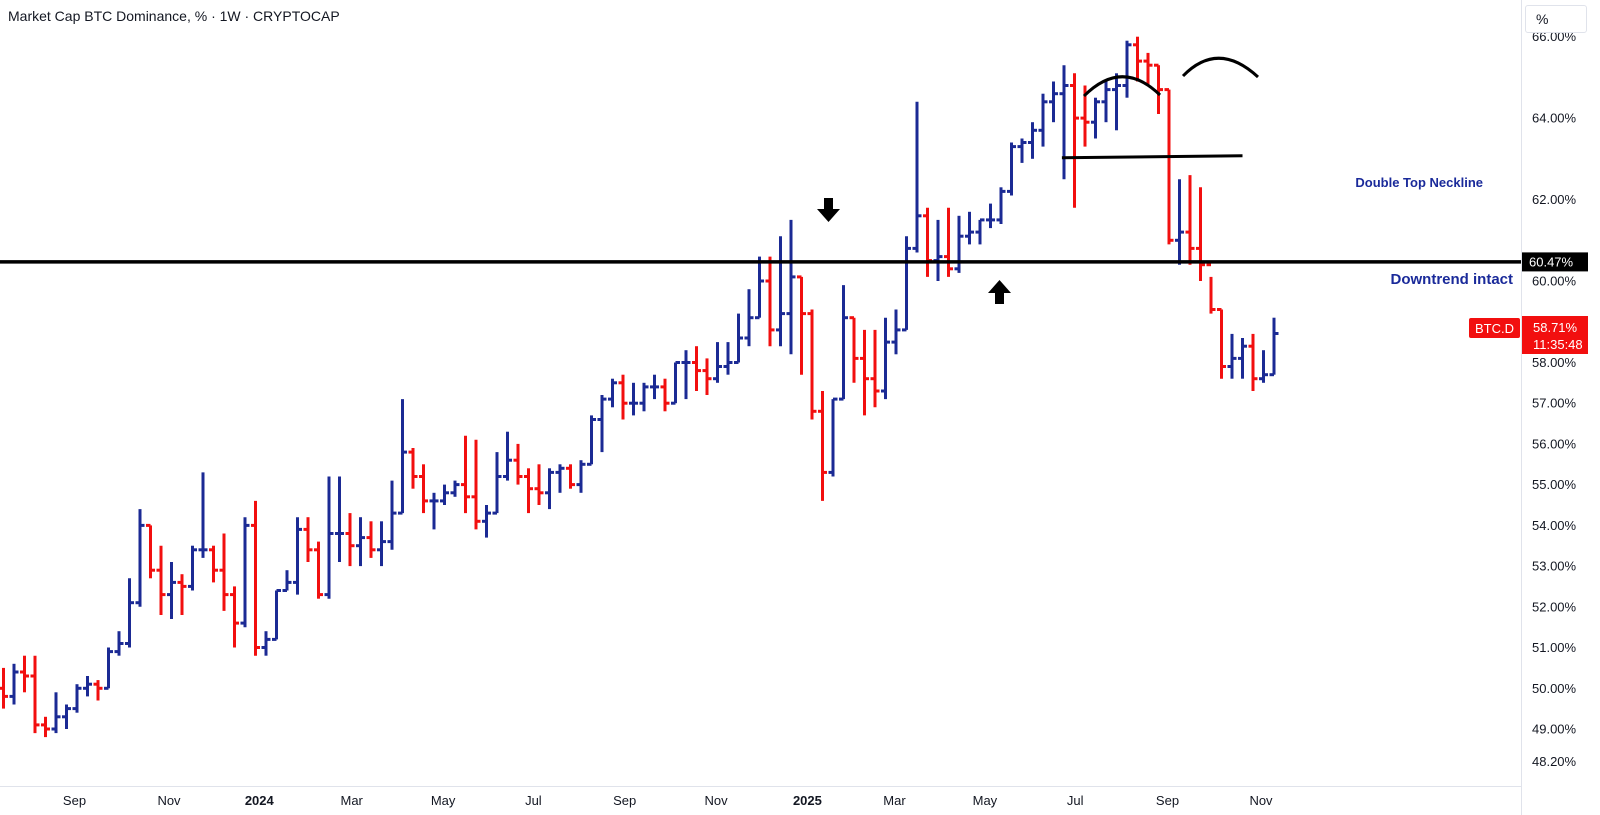  Describe the element at coordinates (1554, 525) in the screenshot. I see `price-tick-label: 54.00%` at that location.